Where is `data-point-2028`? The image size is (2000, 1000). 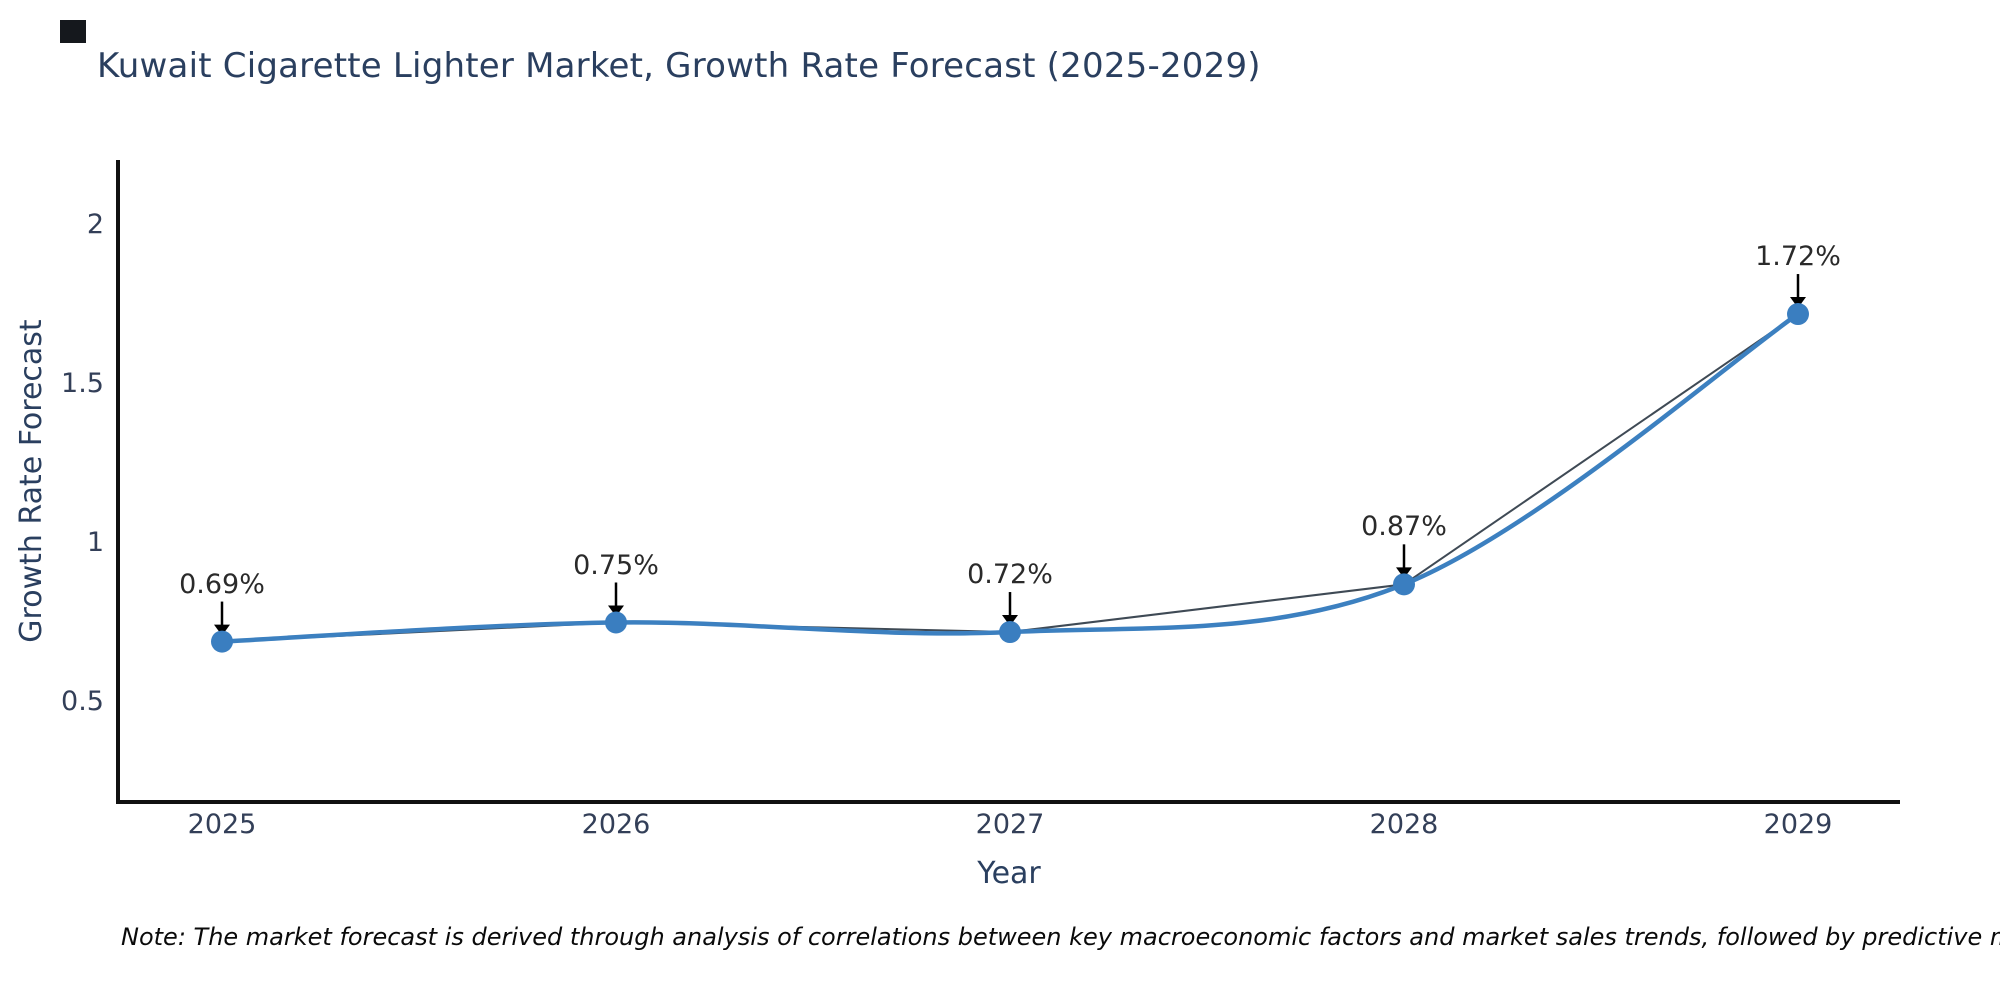
data-point-2028 is located at coordinates (1404, 584).